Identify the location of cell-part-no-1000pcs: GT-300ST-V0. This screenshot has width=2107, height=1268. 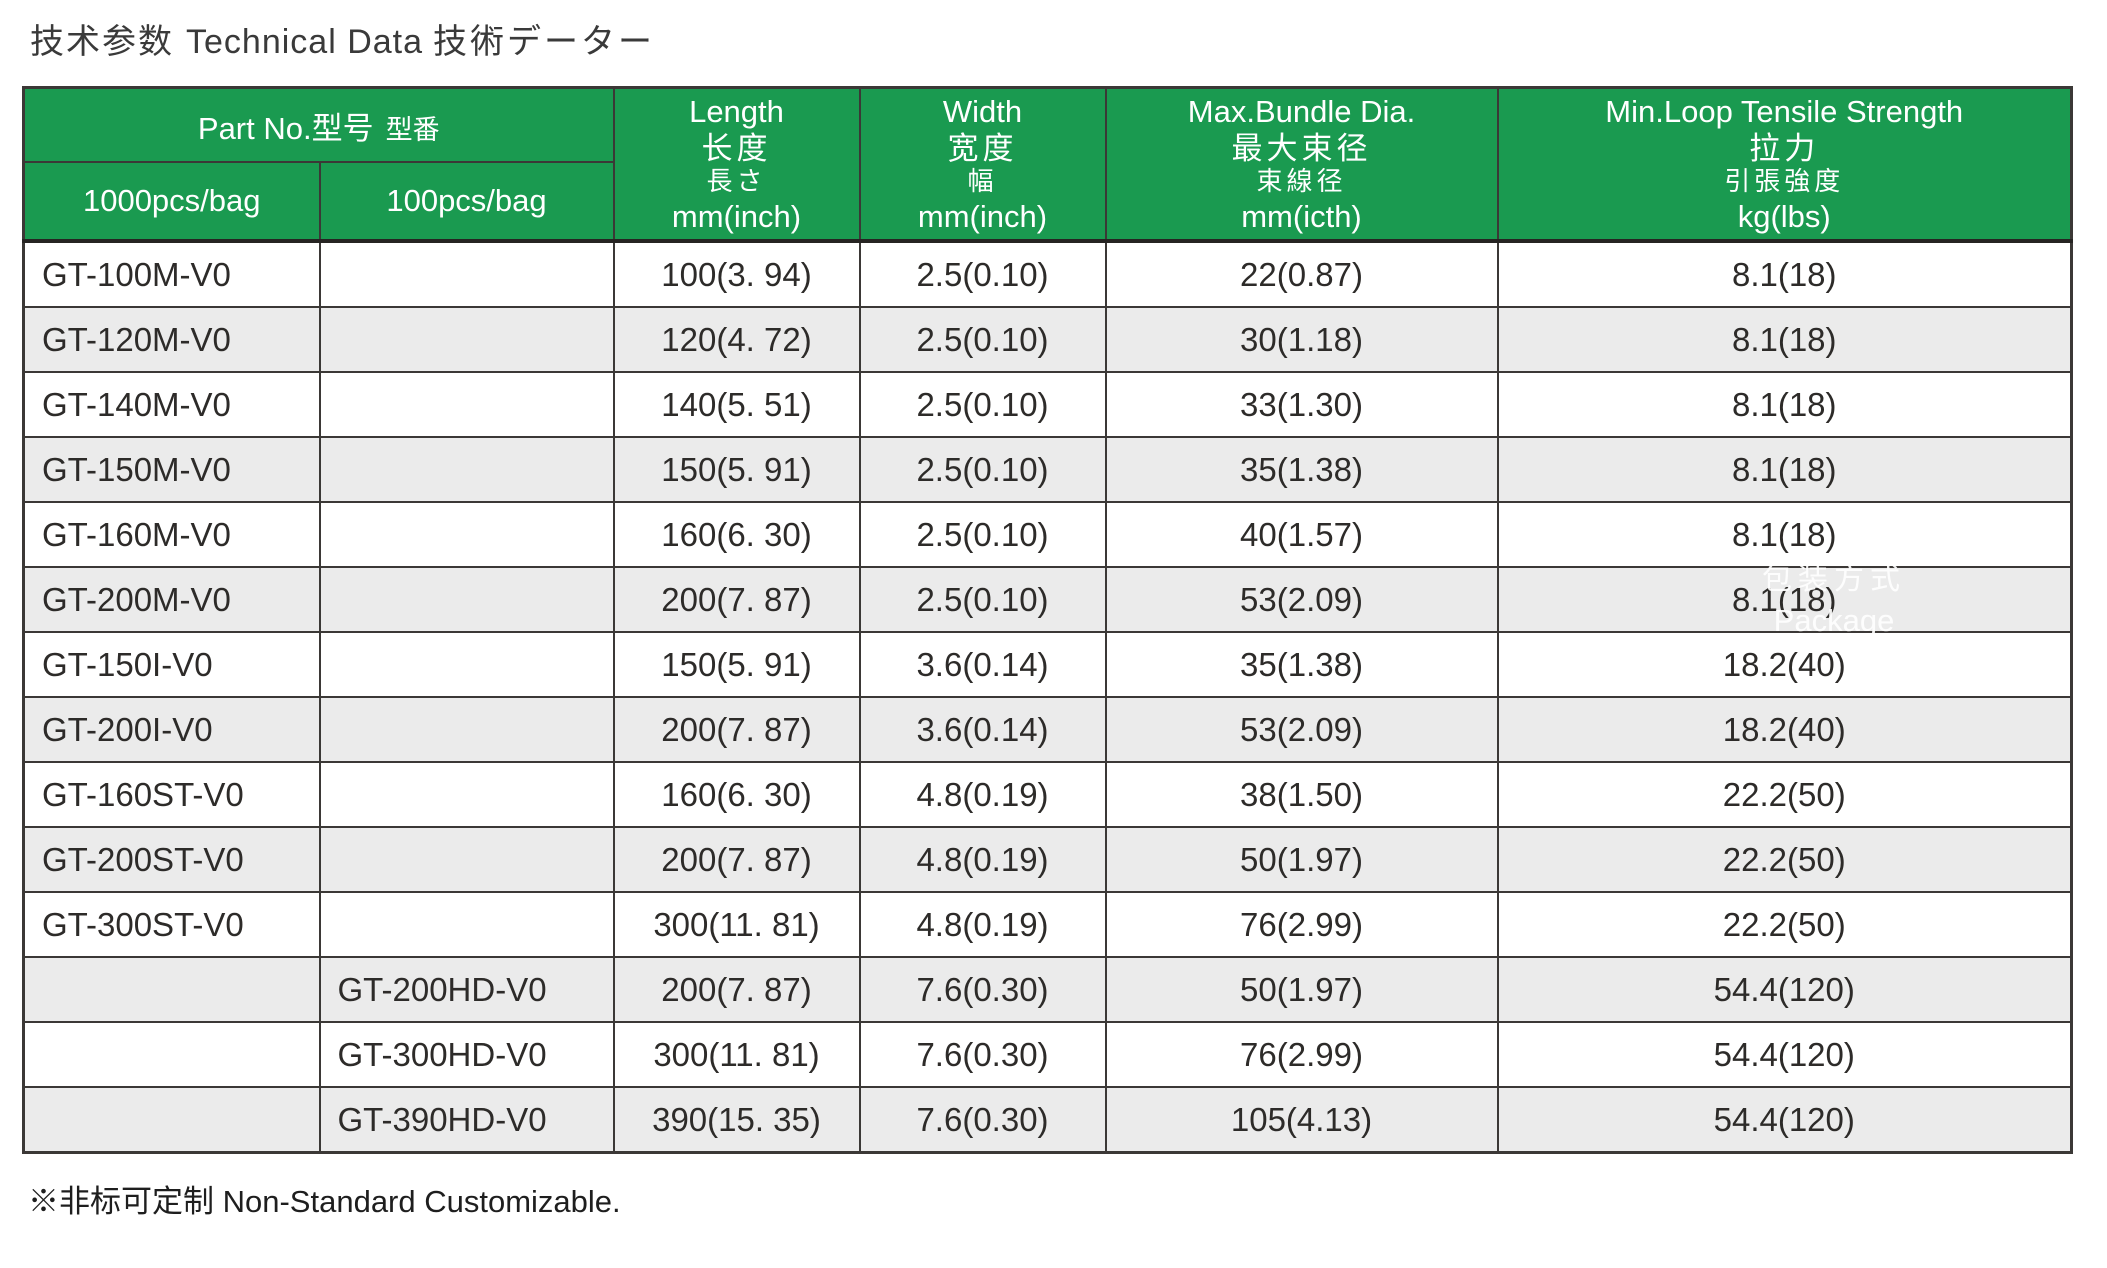
(171, 924).